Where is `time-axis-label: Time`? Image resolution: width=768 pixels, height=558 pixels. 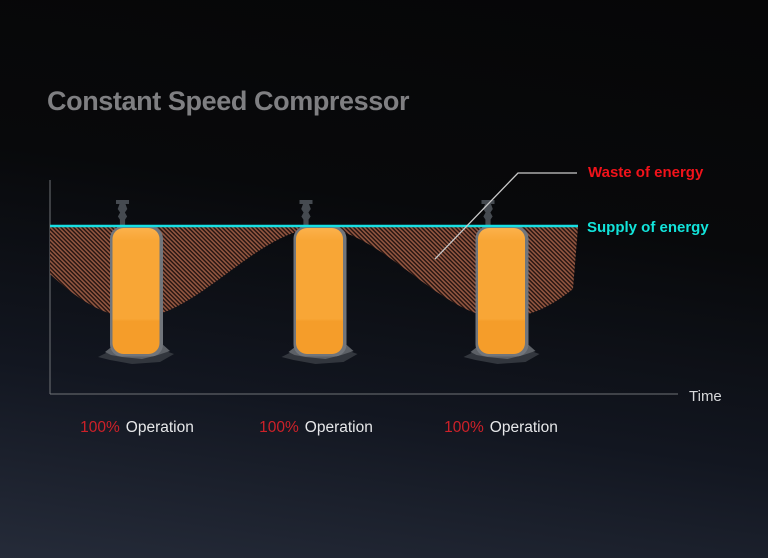
time-axis-label: Time is located at coordinates (705, 396).